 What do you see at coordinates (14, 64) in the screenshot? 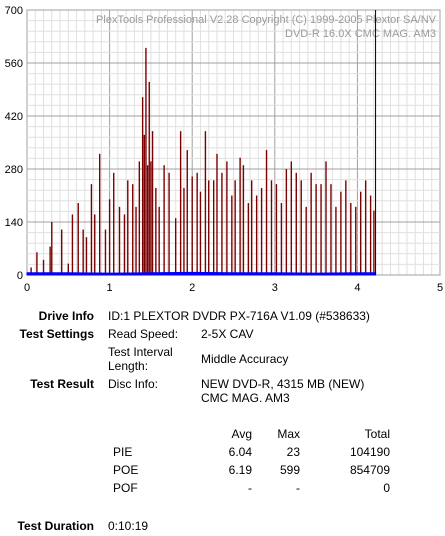
I see `y-tick-label: 560` at bounding box center [14, 64].